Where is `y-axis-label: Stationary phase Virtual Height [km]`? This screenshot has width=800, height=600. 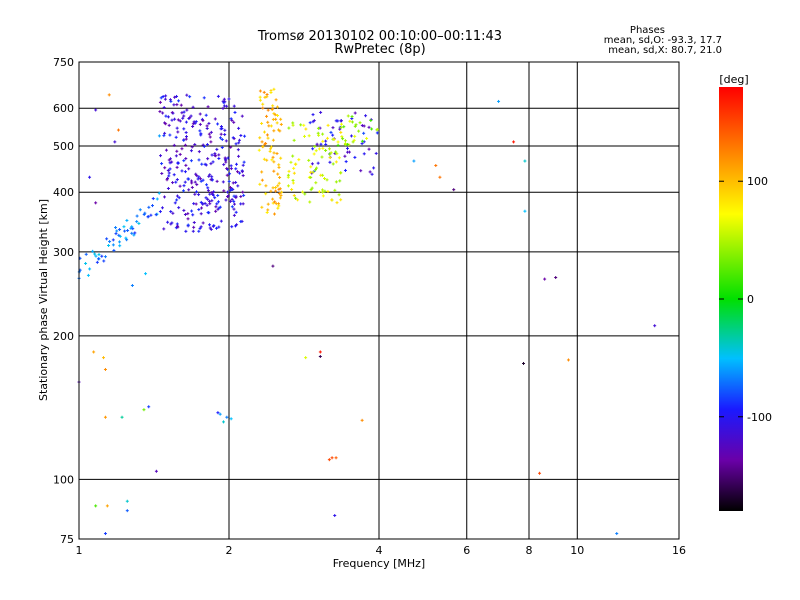 y-axis-label: Stationary phase Virtual Height [km] is located at coordinates (43, 300).